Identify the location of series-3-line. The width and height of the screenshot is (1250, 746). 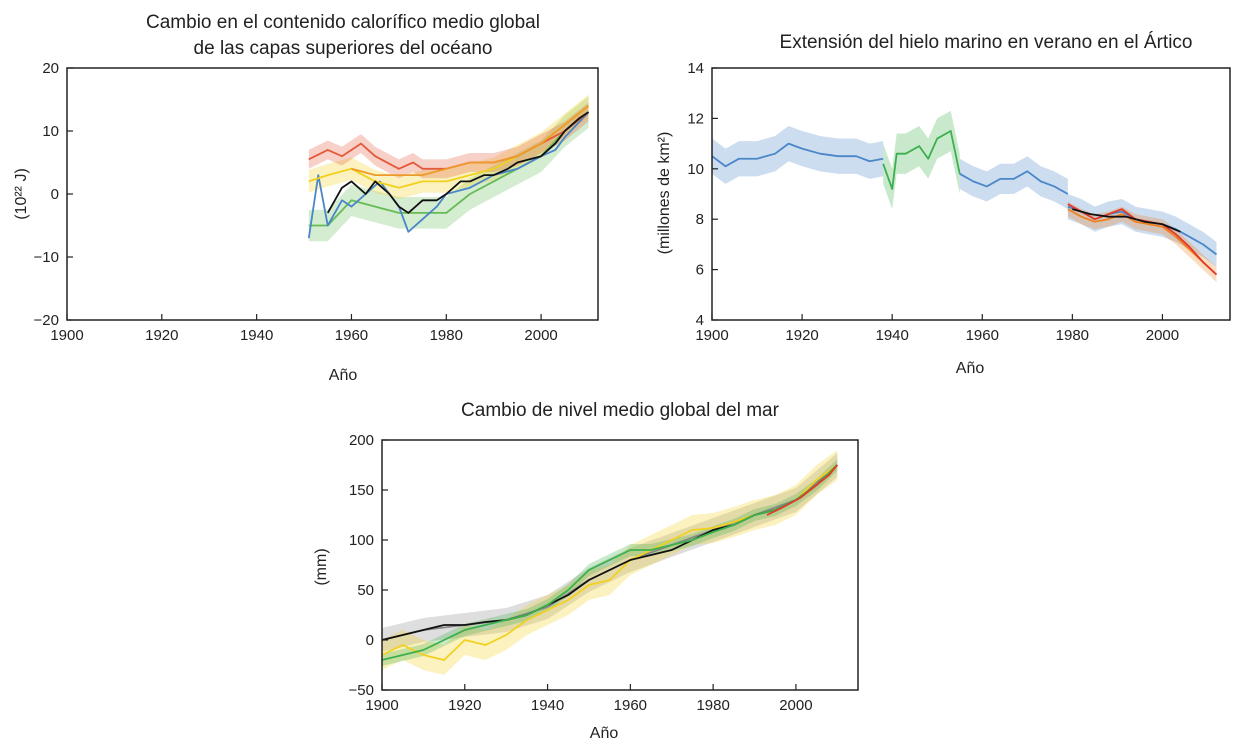
(609, 562).